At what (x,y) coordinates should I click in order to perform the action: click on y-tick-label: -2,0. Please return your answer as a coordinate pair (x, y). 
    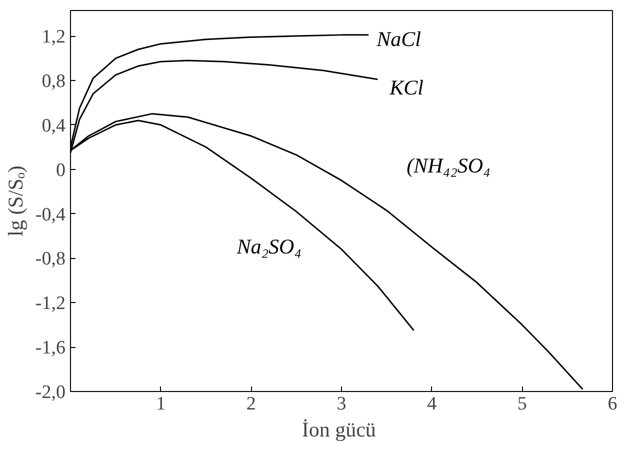
    Looking at the image, I should click on (50, 392).